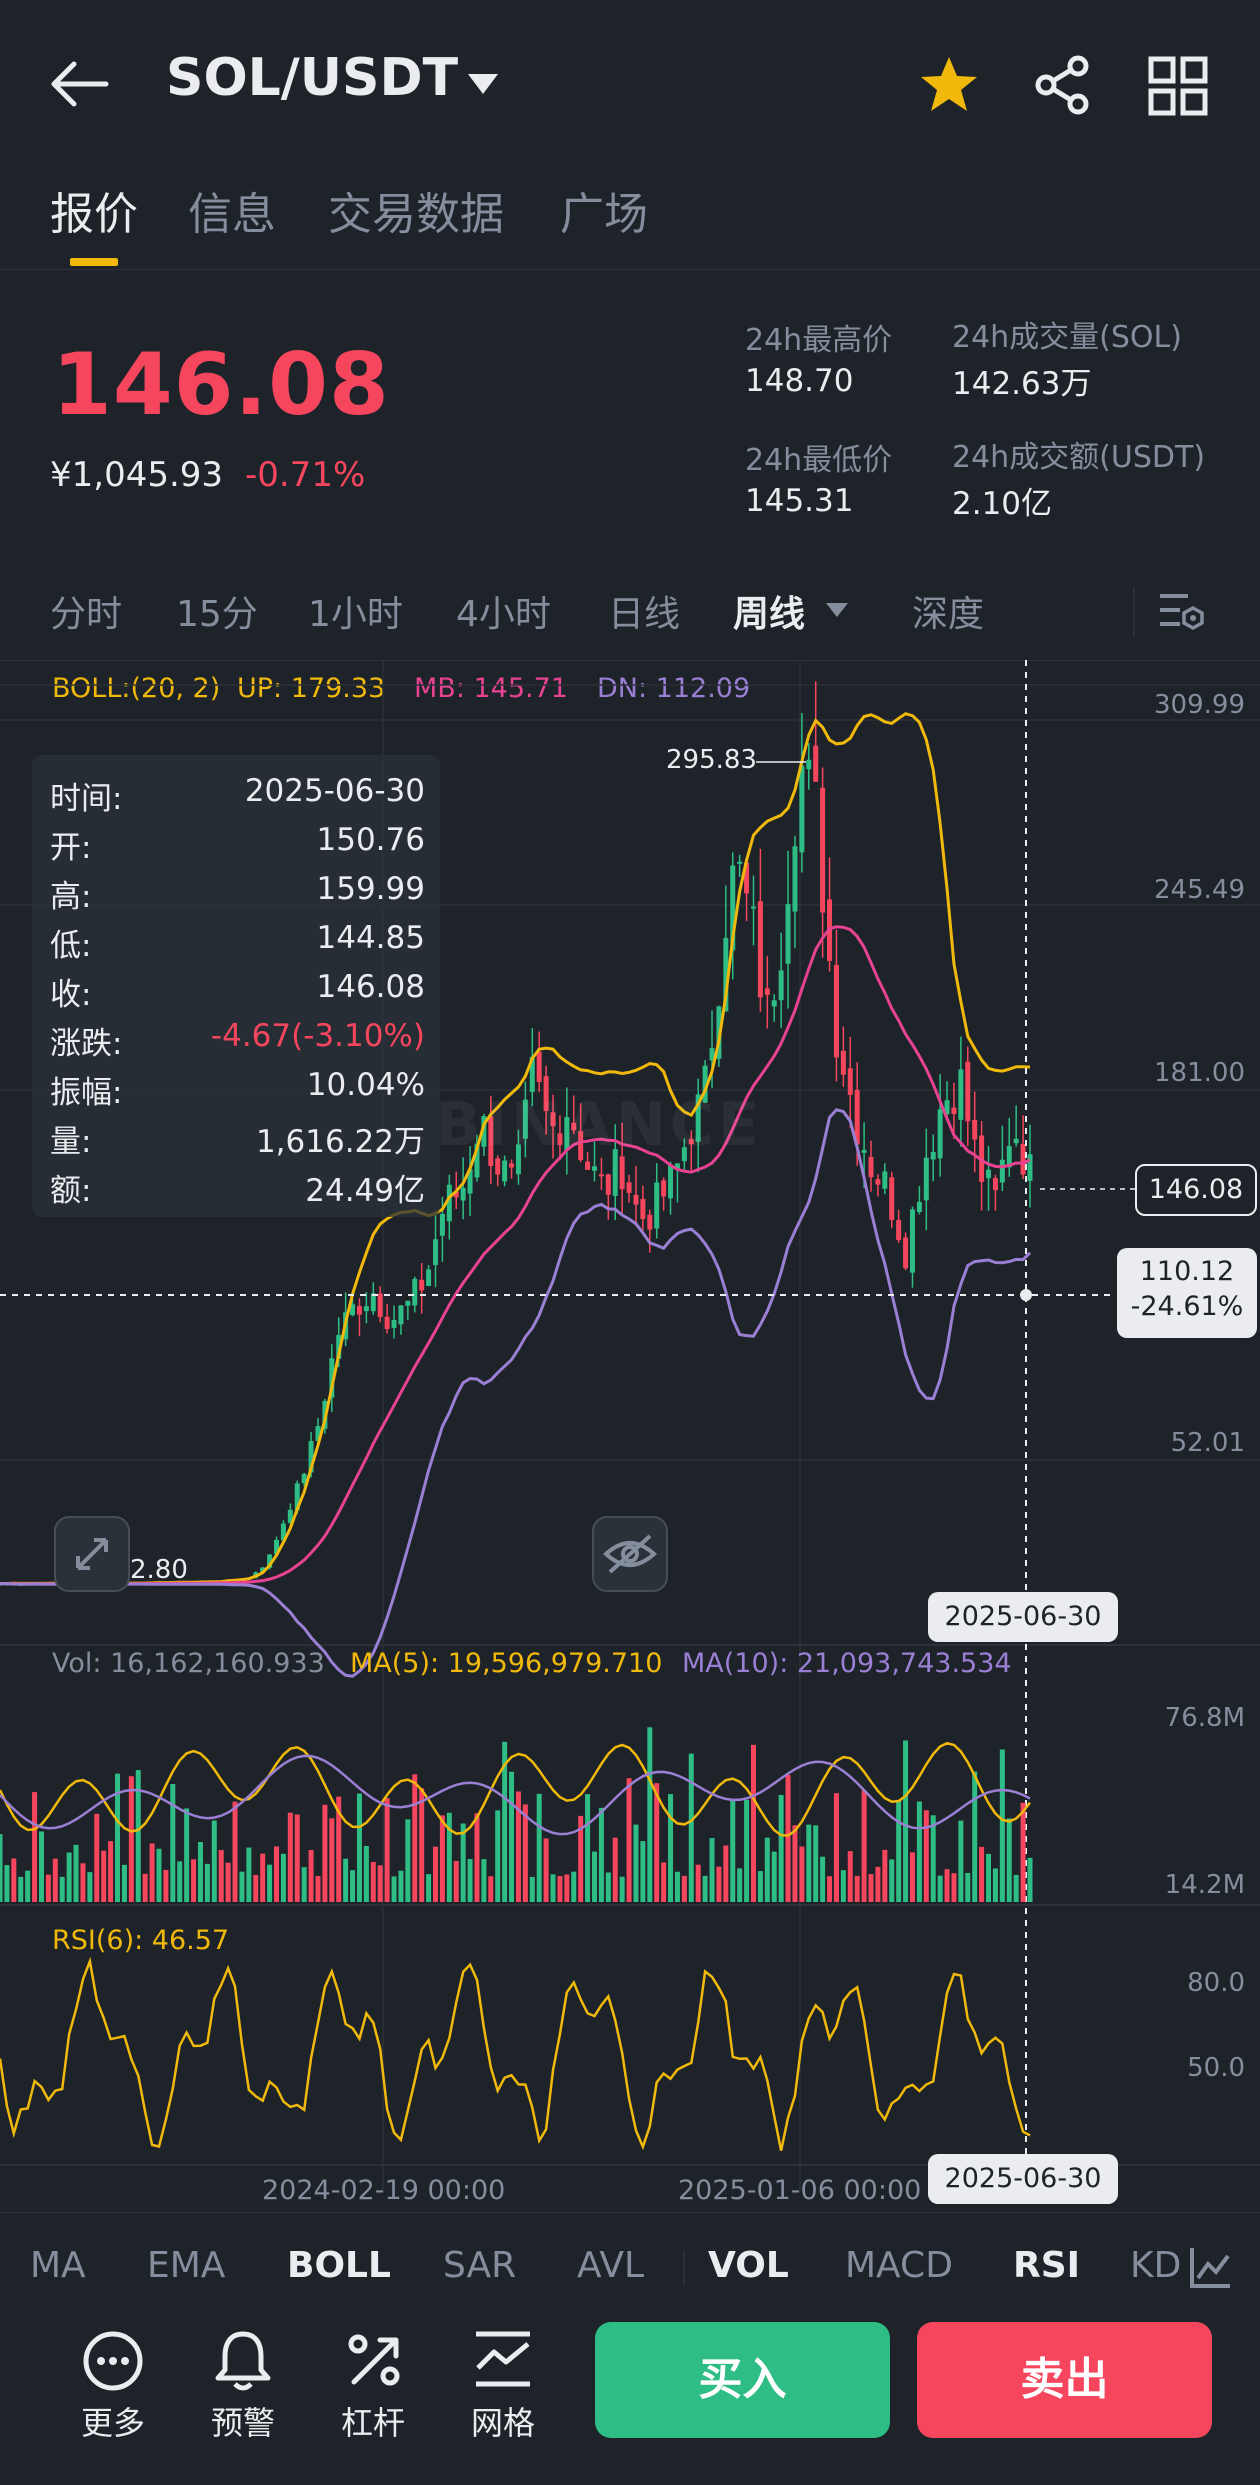 The height and width of the screenshot is (2485, 1260). I want to click on tab-square: 广场, so click(604, 214).